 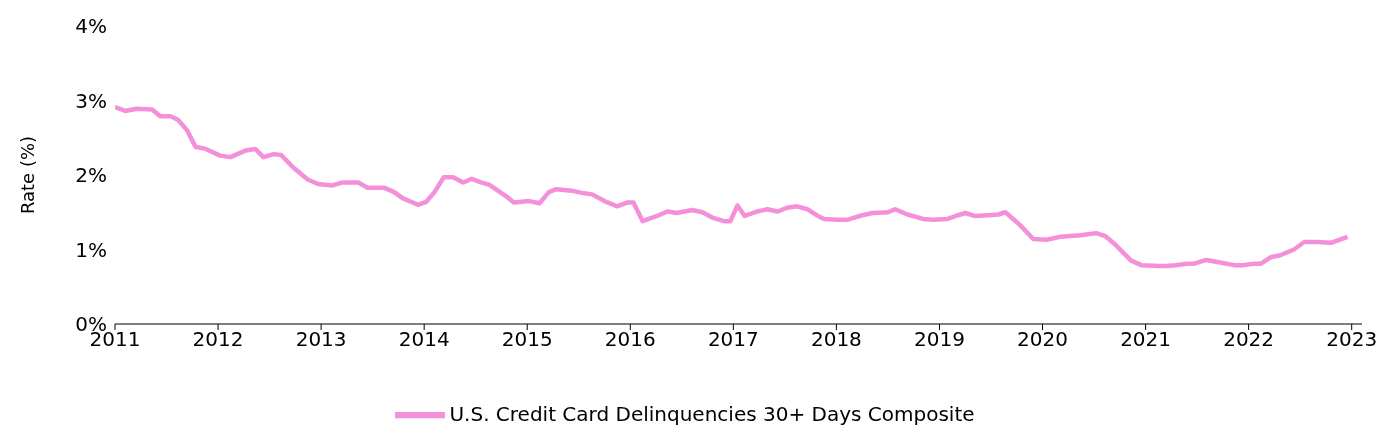 I want to click on x-tick-label: 2019, so click(x=939, y=339).